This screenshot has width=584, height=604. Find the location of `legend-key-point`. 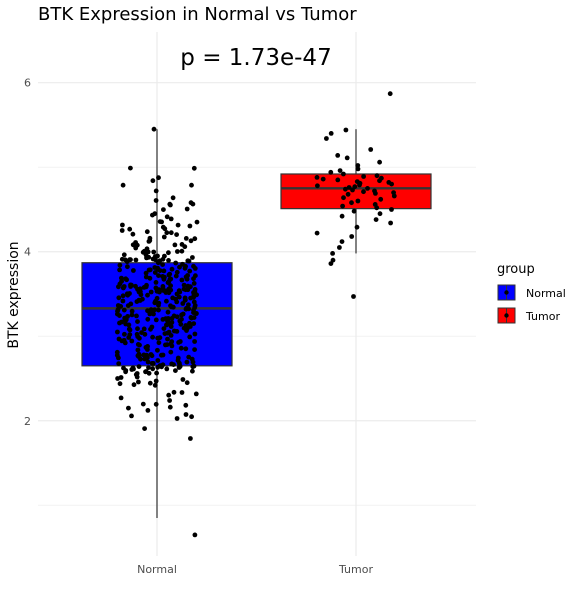

legend-key-point is located at coordinates (506, 292).